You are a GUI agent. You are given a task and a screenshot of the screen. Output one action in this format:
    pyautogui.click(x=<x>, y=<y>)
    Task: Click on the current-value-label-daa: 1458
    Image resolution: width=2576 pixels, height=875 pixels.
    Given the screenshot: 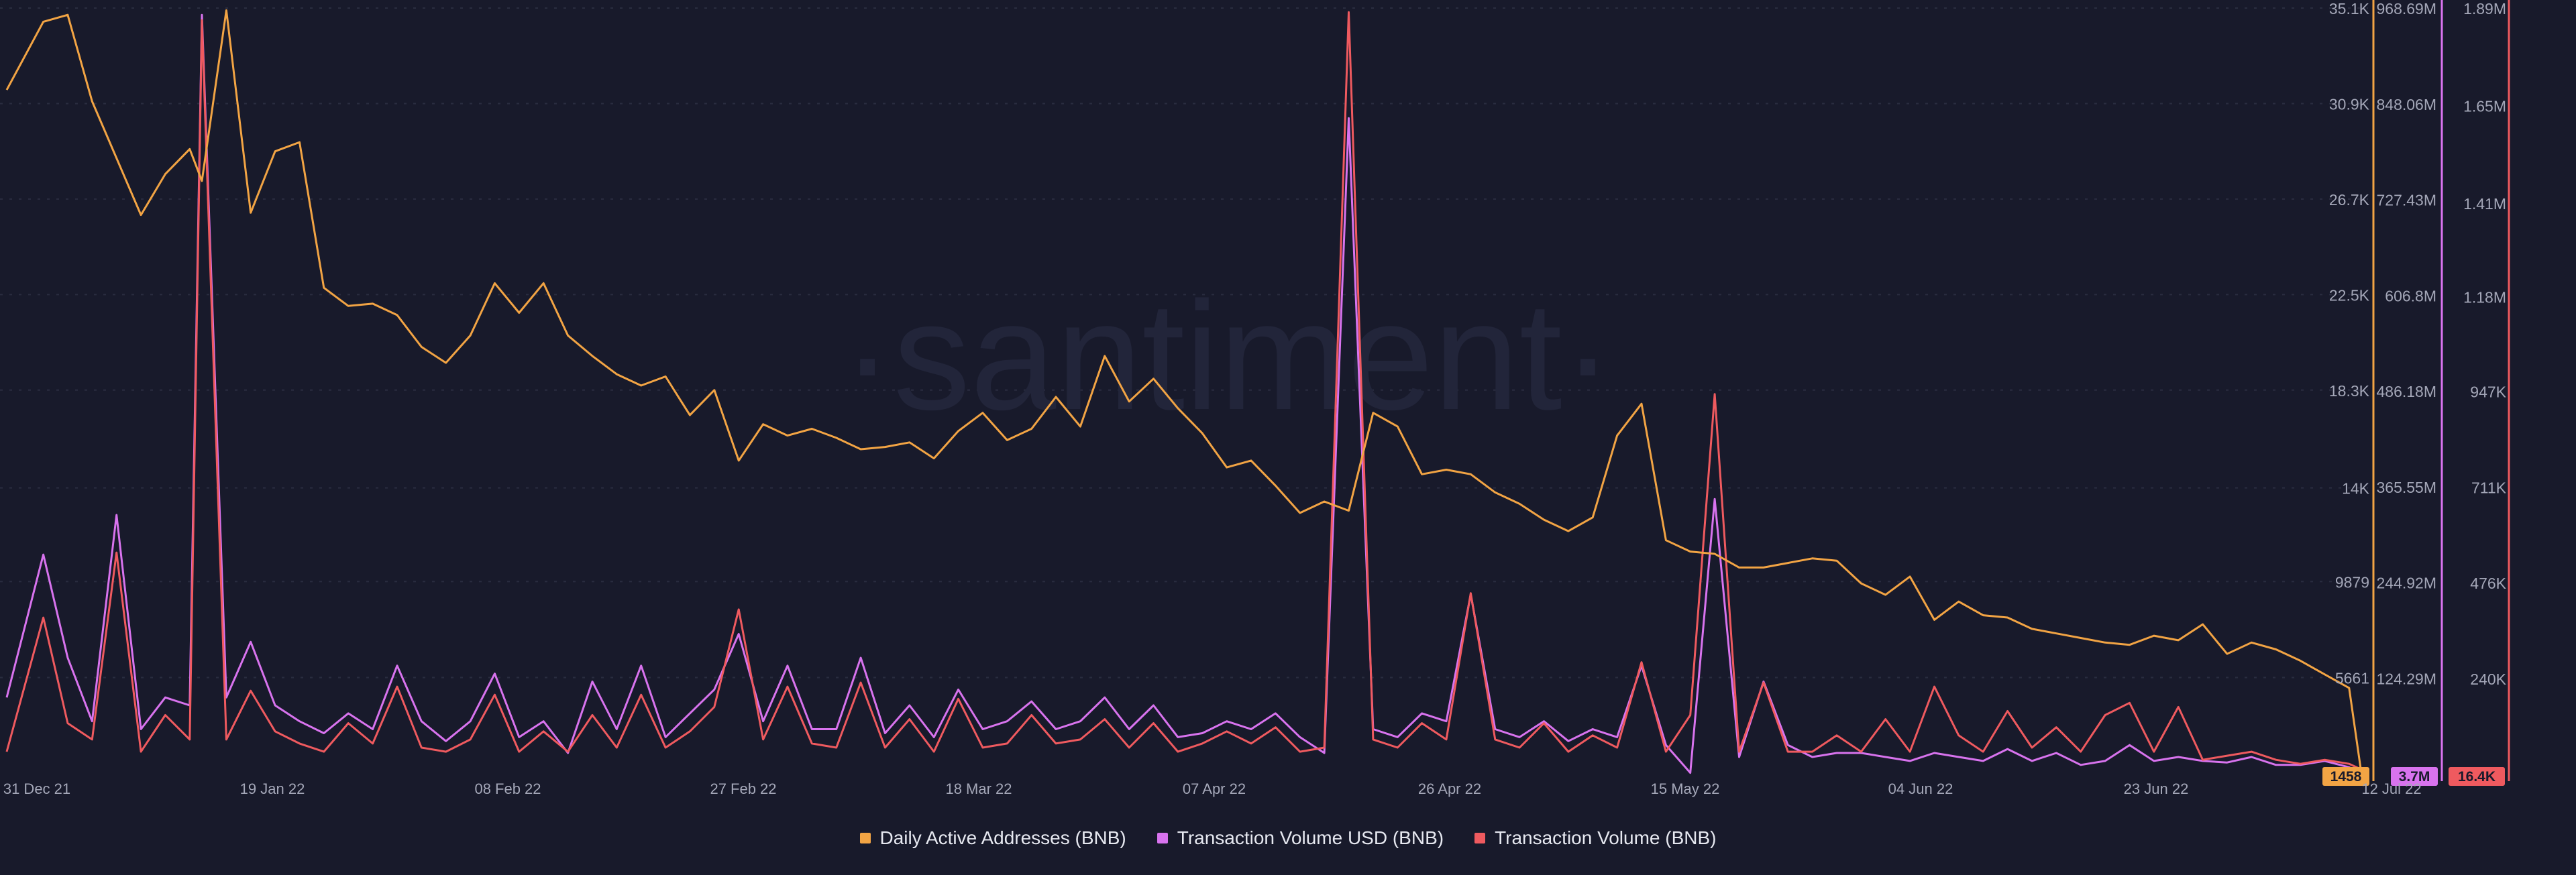 What is the action you would take?
    pyautogui.click(x=2346, y=776)
    